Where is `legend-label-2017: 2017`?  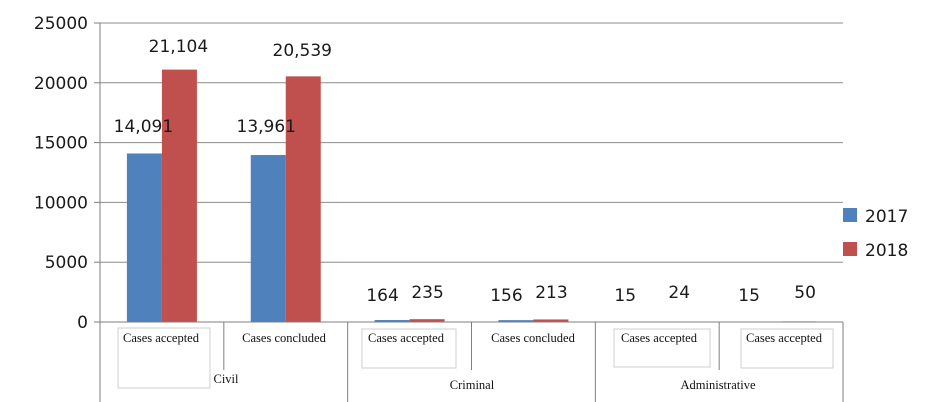
legend-label-2017: 2017 is located at coordinates (886, 217).